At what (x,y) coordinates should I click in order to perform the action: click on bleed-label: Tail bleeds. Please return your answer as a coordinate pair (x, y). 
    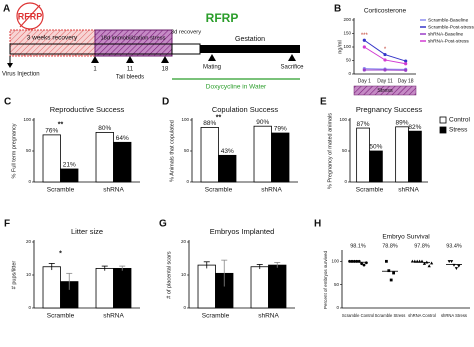
    Looking at the image, I should click on (130, 78).